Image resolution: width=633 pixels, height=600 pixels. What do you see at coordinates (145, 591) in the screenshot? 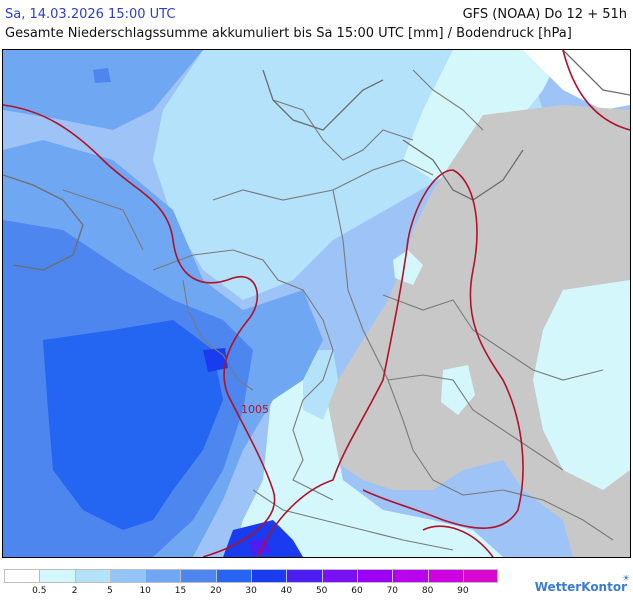
I see `legend-label: 10` at bounding box center [145, 591].